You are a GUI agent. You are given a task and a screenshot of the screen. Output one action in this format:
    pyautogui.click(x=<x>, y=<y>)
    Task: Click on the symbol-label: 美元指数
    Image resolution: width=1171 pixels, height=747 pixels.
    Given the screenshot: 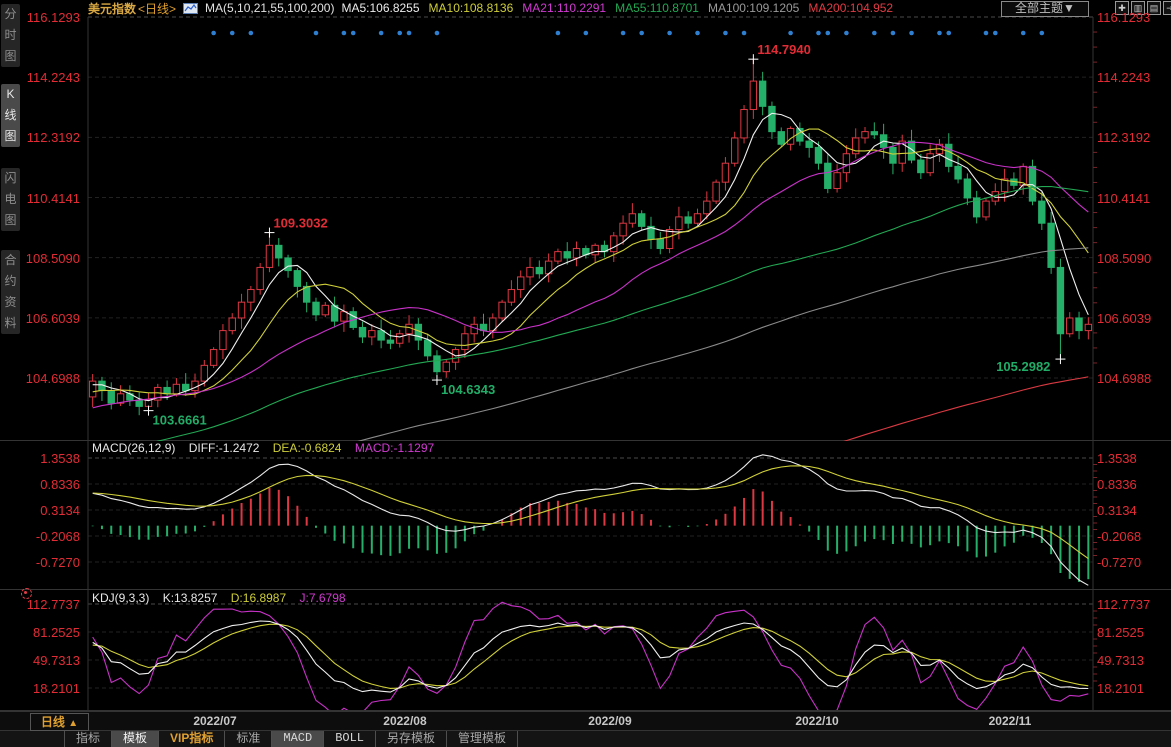 What is the action you would take?
    pyautogui.click(x=112, y=8)
    